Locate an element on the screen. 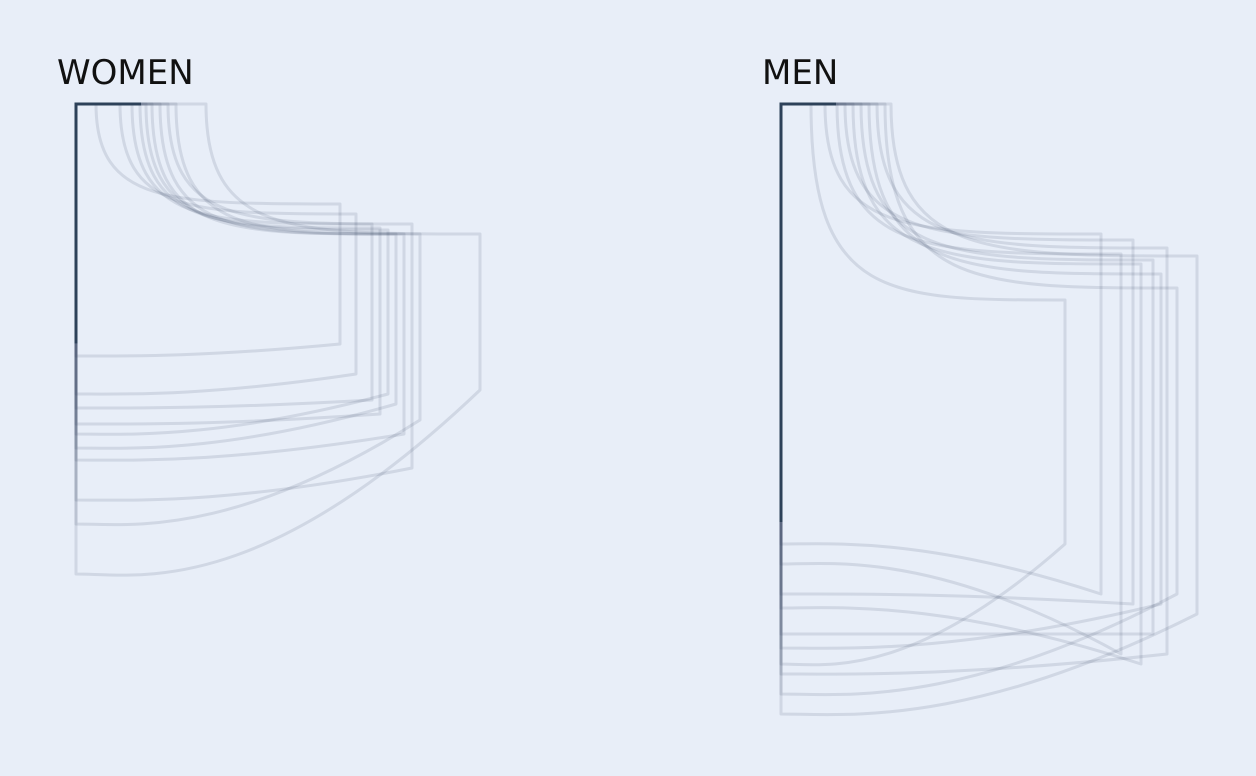 The image size is (1256, 776). panel-title: WOMEN is located at coordinates (125, 73).